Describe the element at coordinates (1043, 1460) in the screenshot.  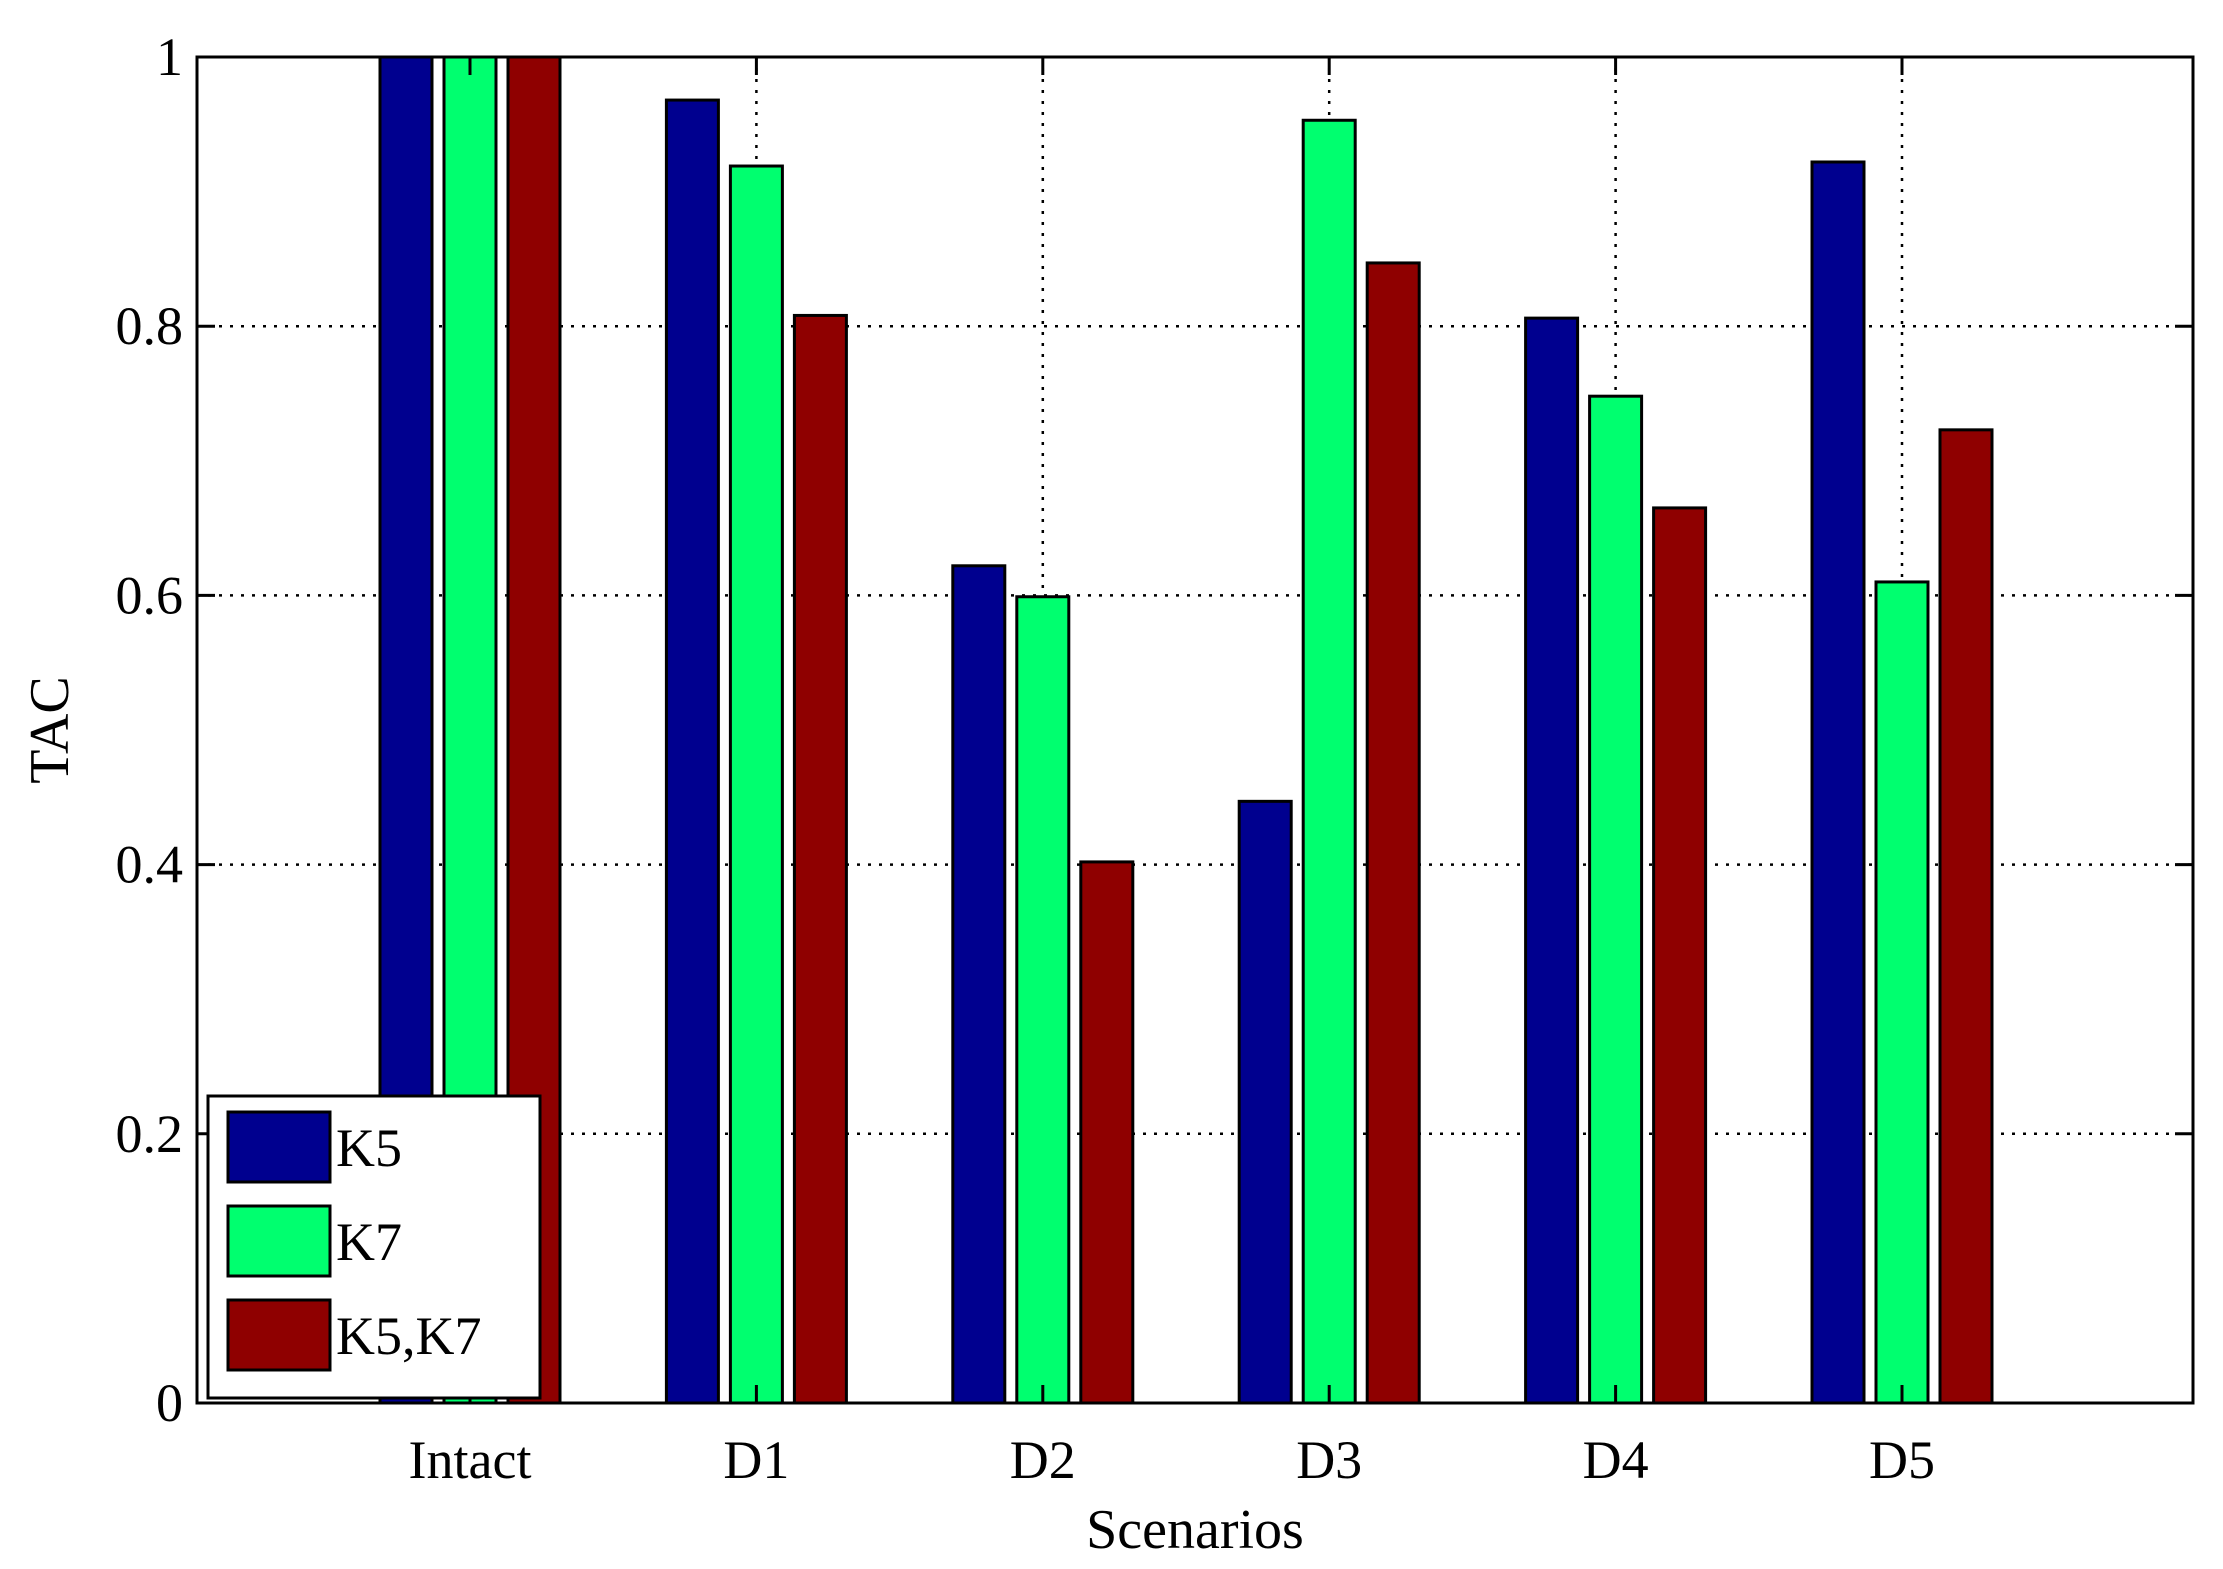
I see `x-tick-label: D2` at that location.